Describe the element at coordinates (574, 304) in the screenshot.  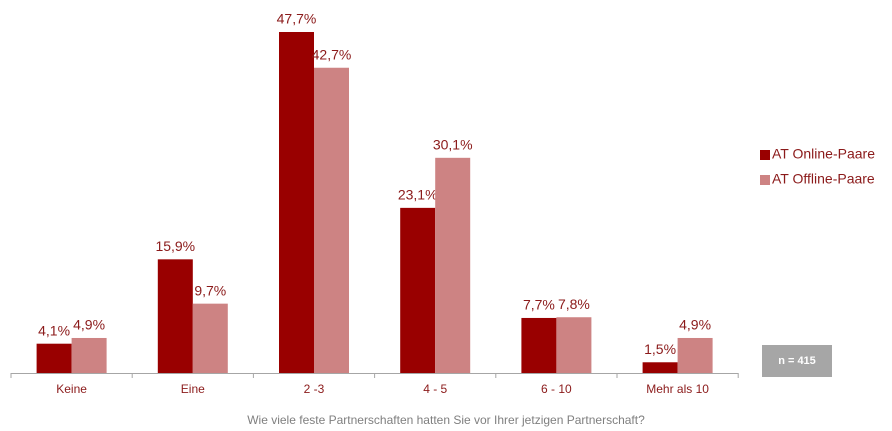
I see `data-label: 7,8%` at that location.